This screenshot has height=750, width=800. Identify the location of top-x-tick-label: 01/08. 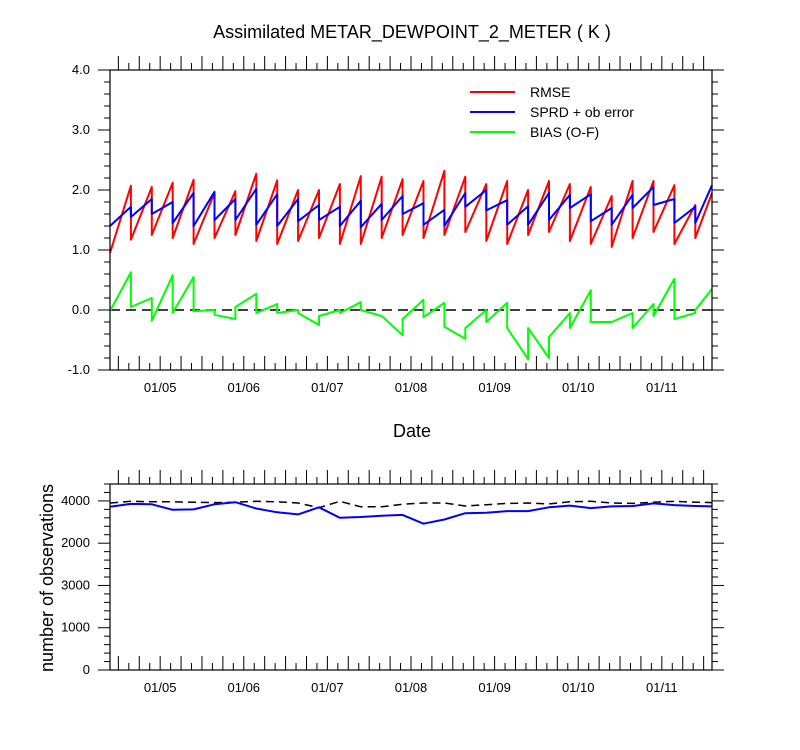
(411, 387).